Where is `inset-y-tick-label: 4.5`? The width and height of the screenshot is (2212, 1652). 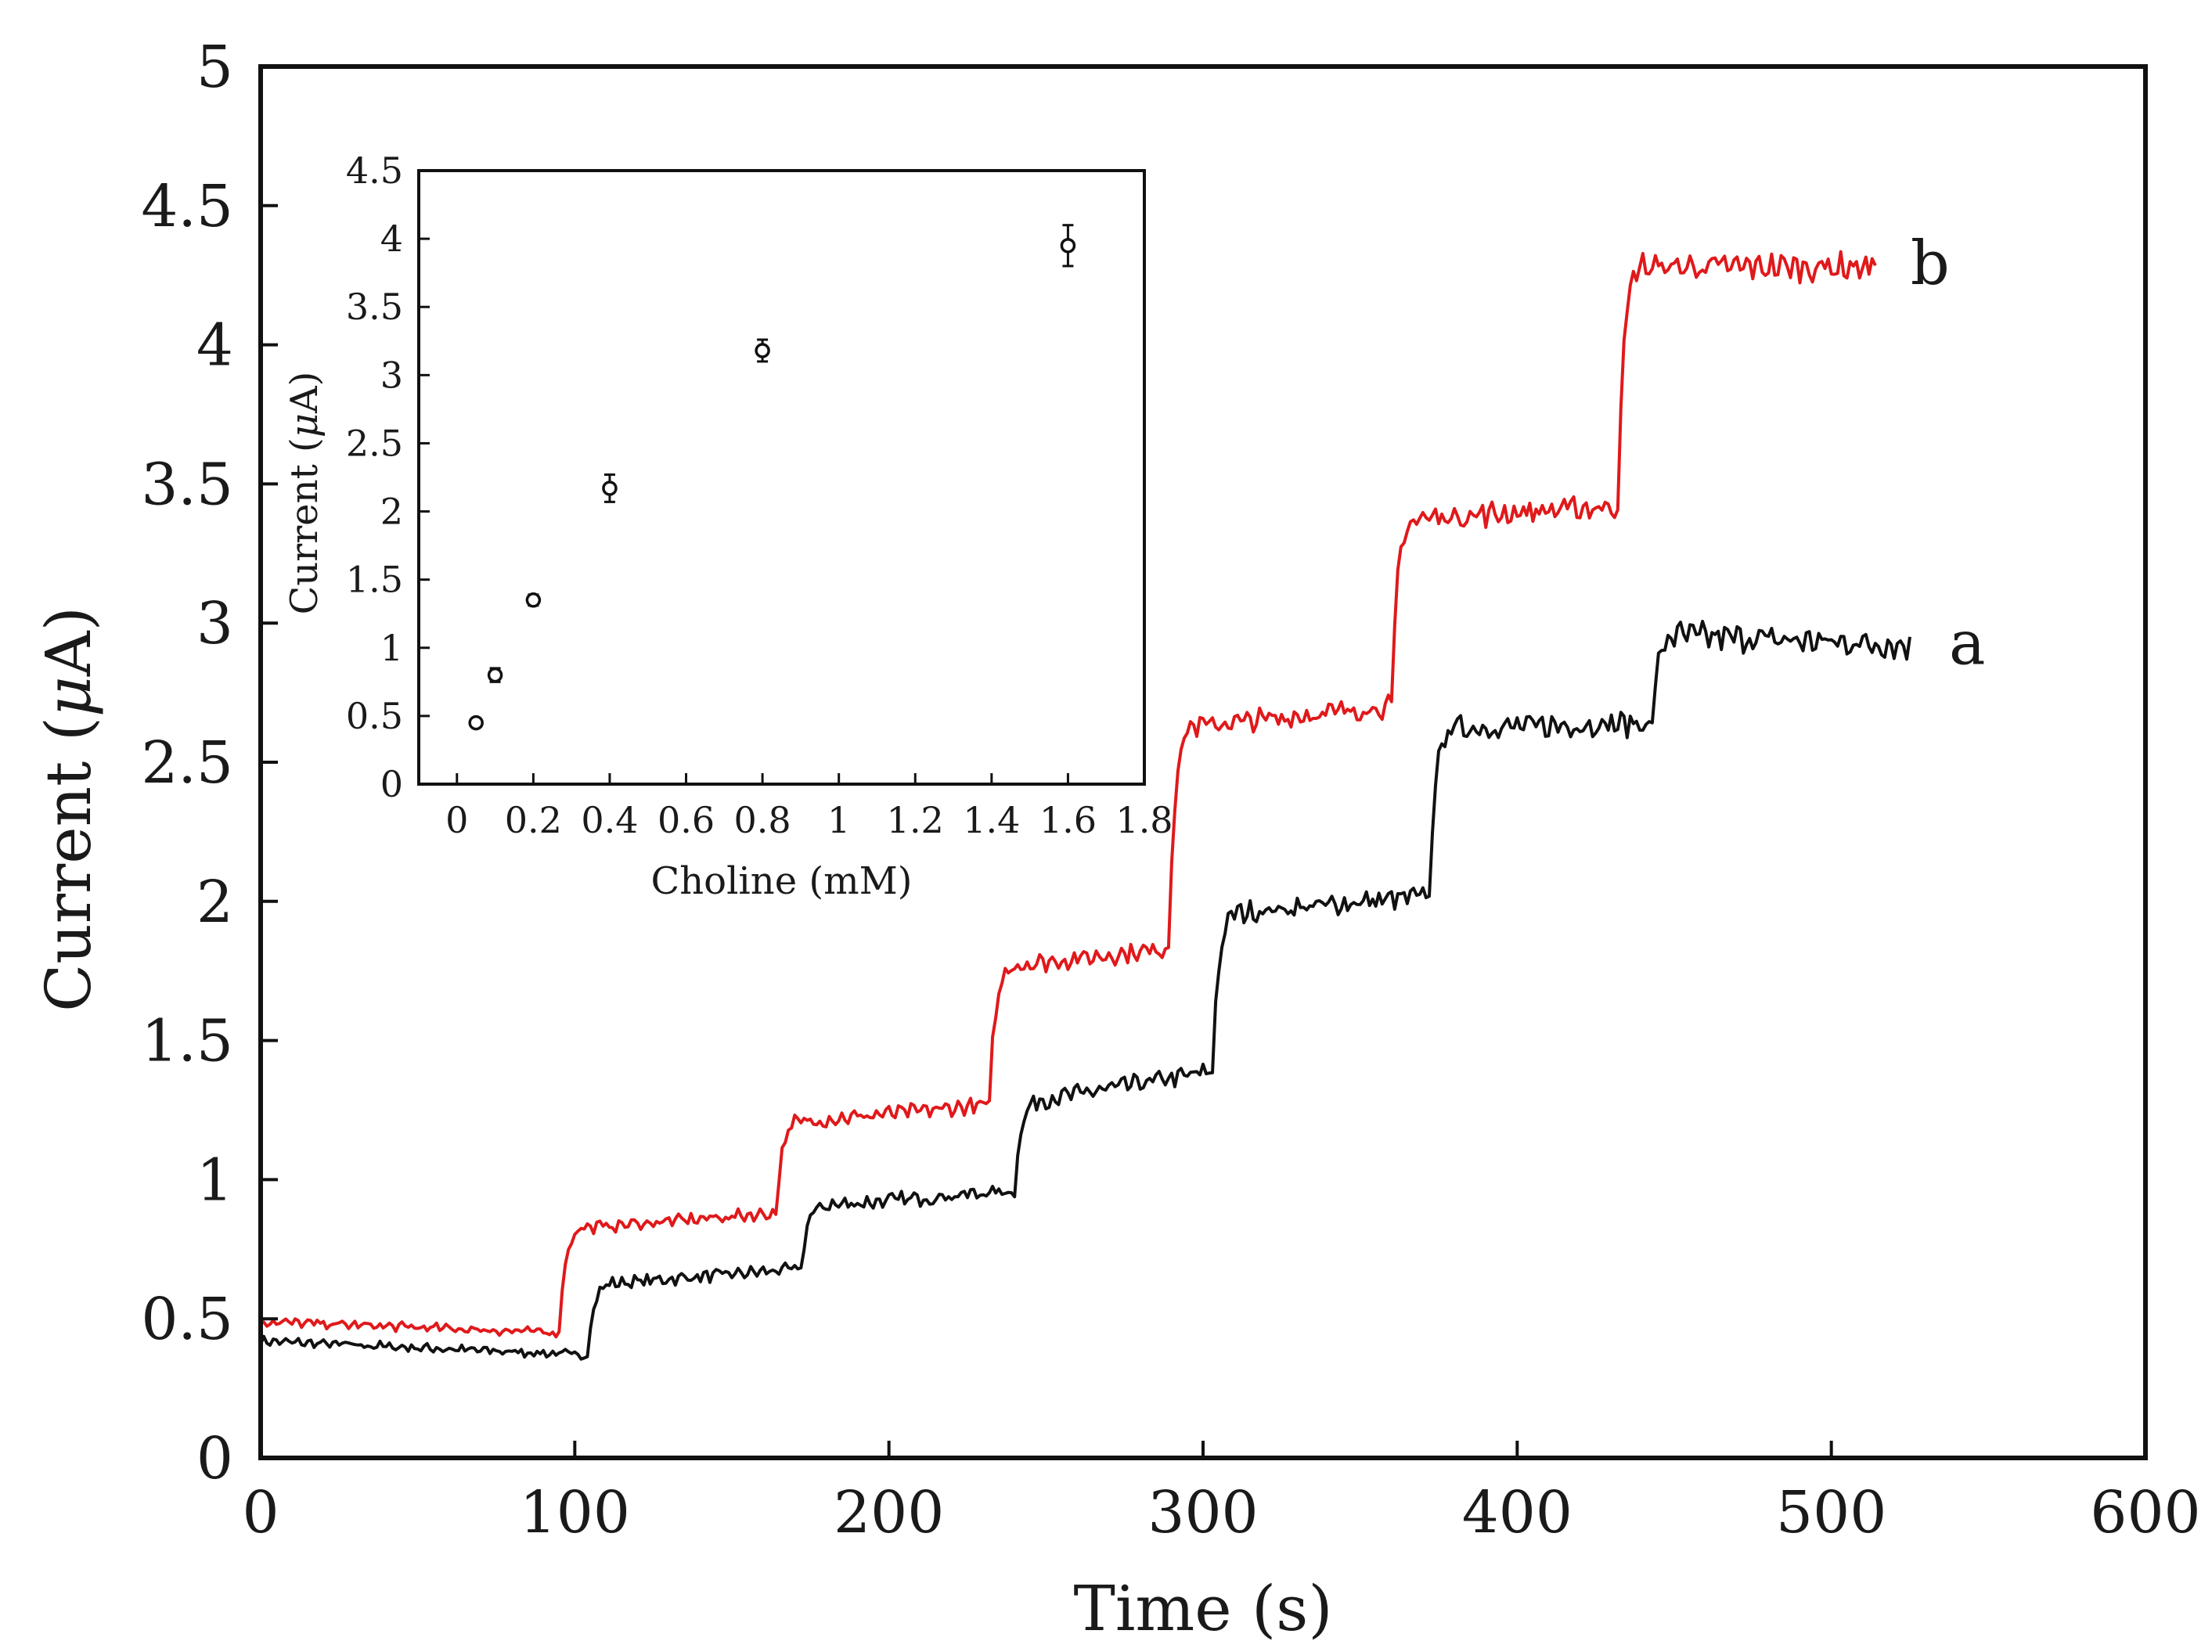
inset-y-tick-label: 4.5 is located at coordinates (374, 170).